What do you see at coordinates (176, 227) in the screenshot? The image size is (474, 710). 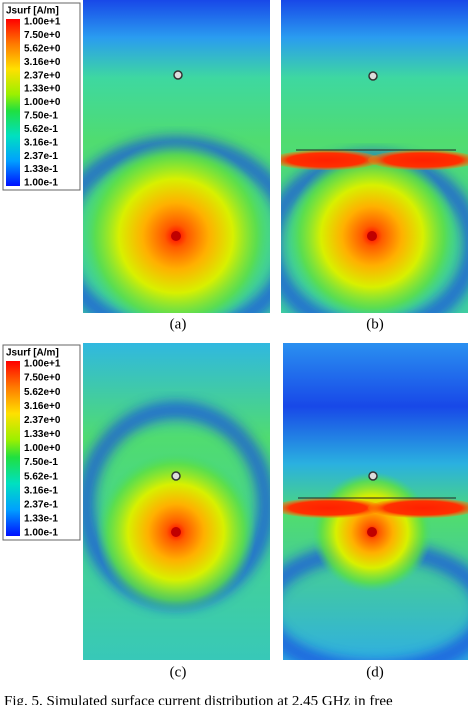 I see `current-hotspot` at bounding box center [176, 227].